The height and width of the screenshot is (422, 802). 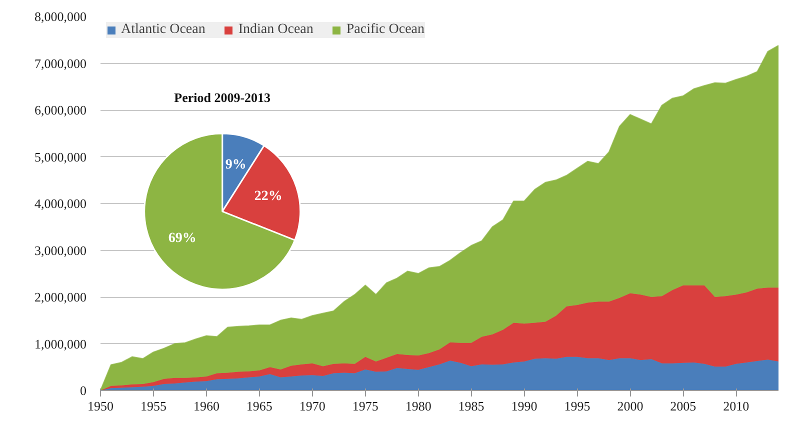 What do you see at coordinates (365, 406) in the screenshot?
I see `x-tick-label: 1975` at bounding box center [365, 406].